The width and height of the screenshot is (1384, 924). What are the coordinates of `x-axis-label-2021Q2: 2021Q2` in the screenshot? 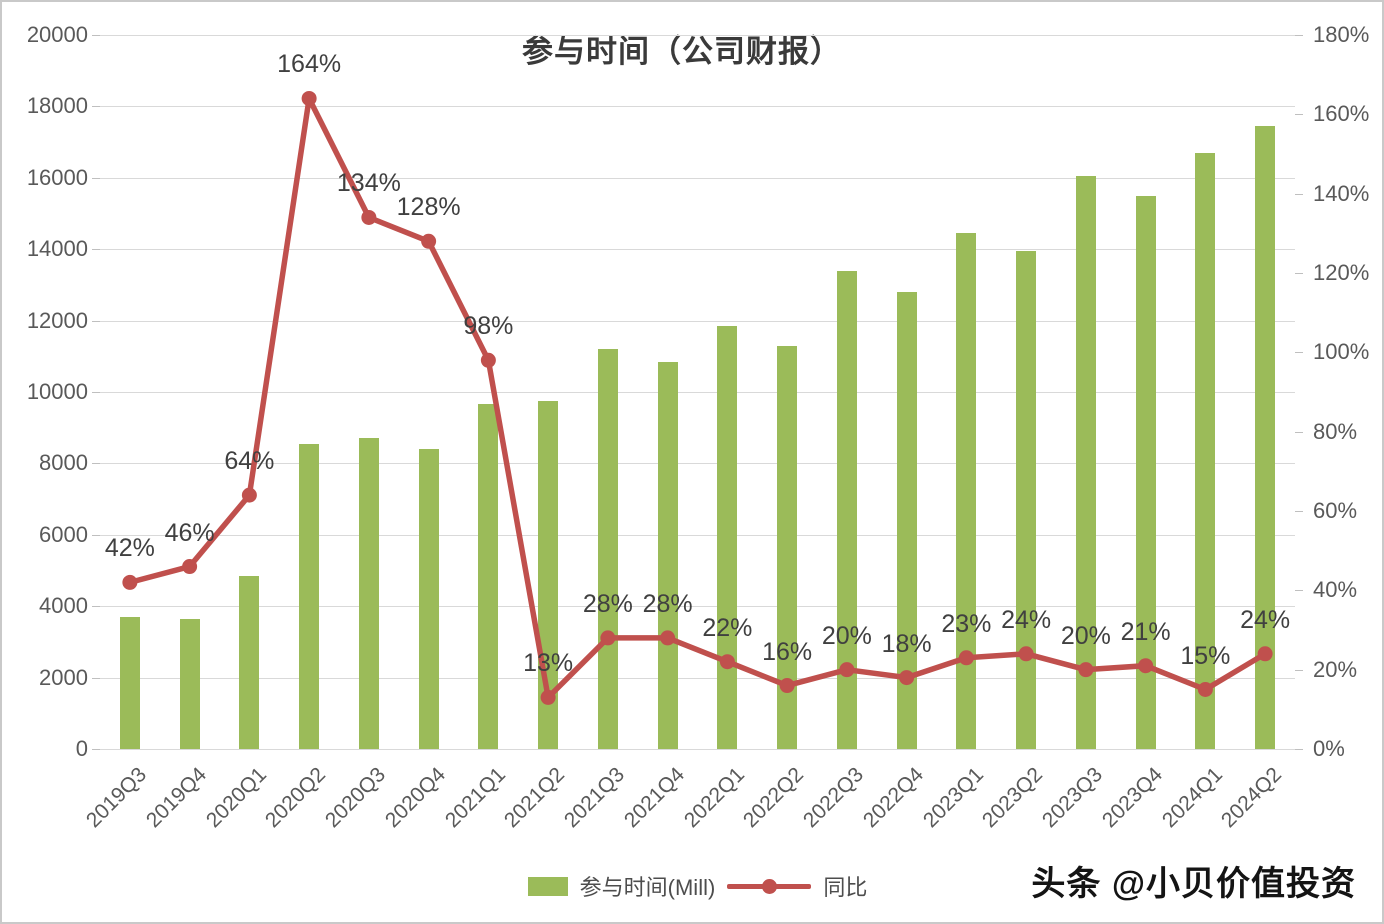 It's located at (535, 798).